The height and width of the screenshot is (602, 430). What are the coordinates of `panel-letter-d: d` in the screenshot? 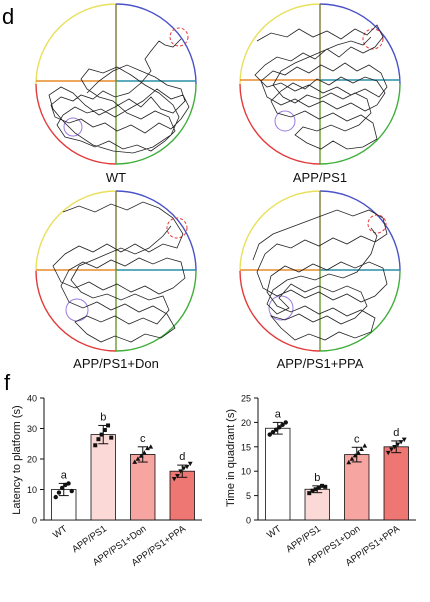 It's located at (8, 16).